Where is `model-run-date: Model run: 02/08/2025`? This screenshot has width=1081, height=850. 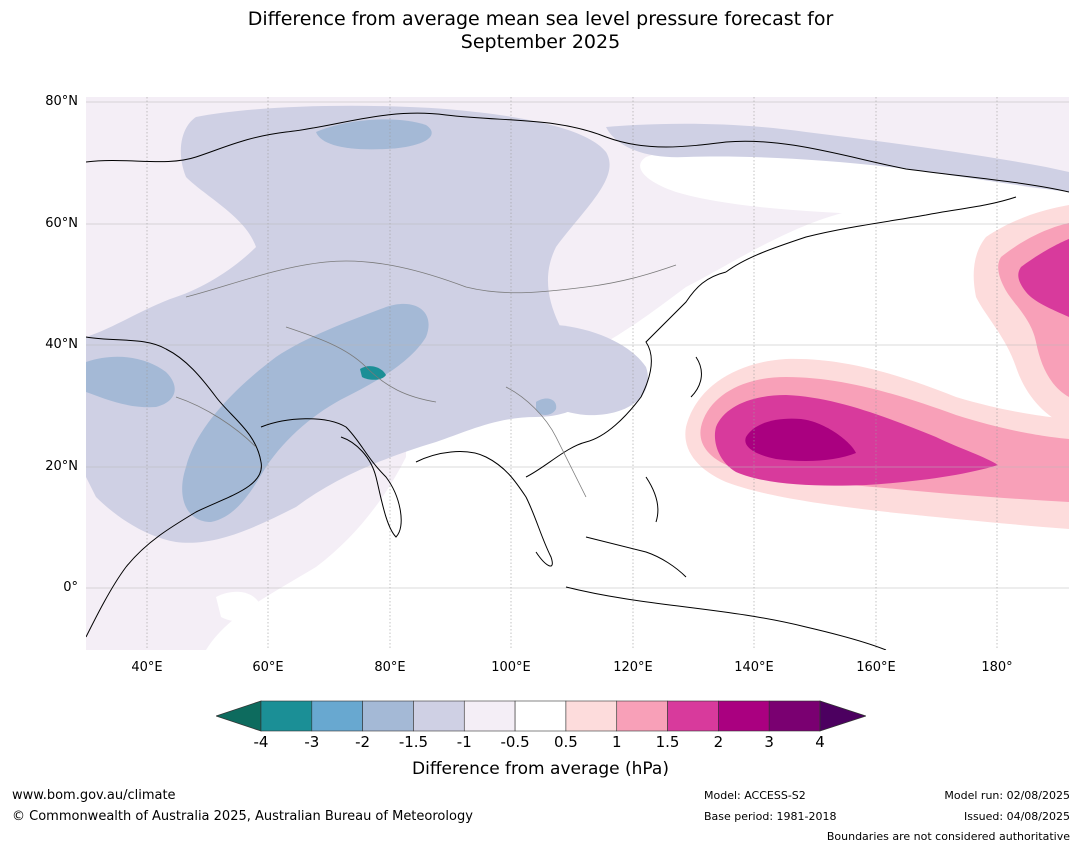
model-run-date: Model run: 02/08/2025 is located at coordinates (1007, 795).